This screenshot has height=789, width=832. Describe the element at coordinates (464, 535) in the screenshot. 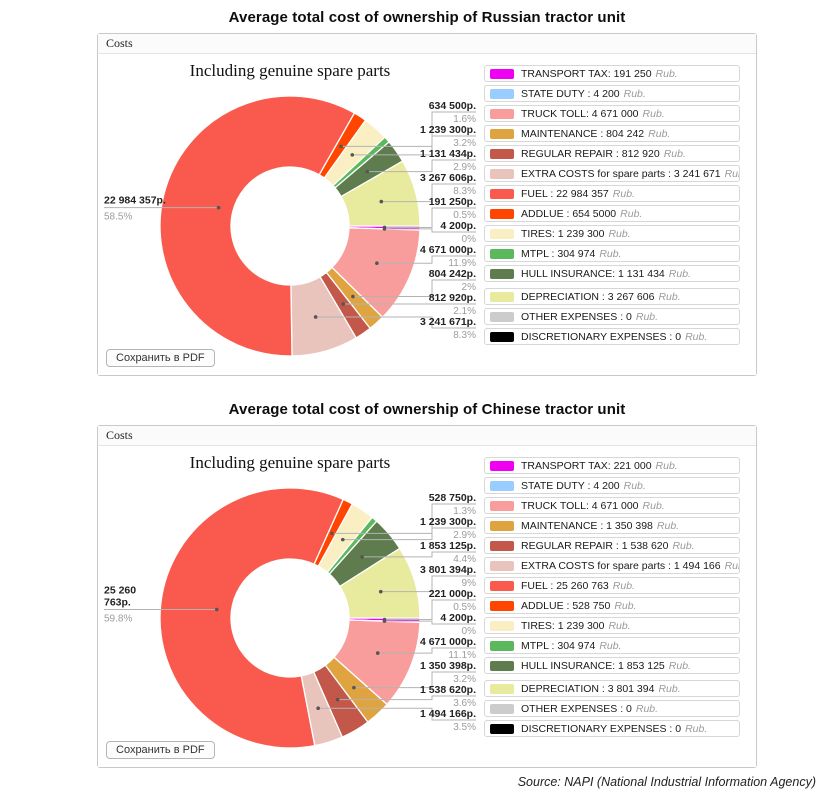

I see `callout-percent: 2.9%` at that location.